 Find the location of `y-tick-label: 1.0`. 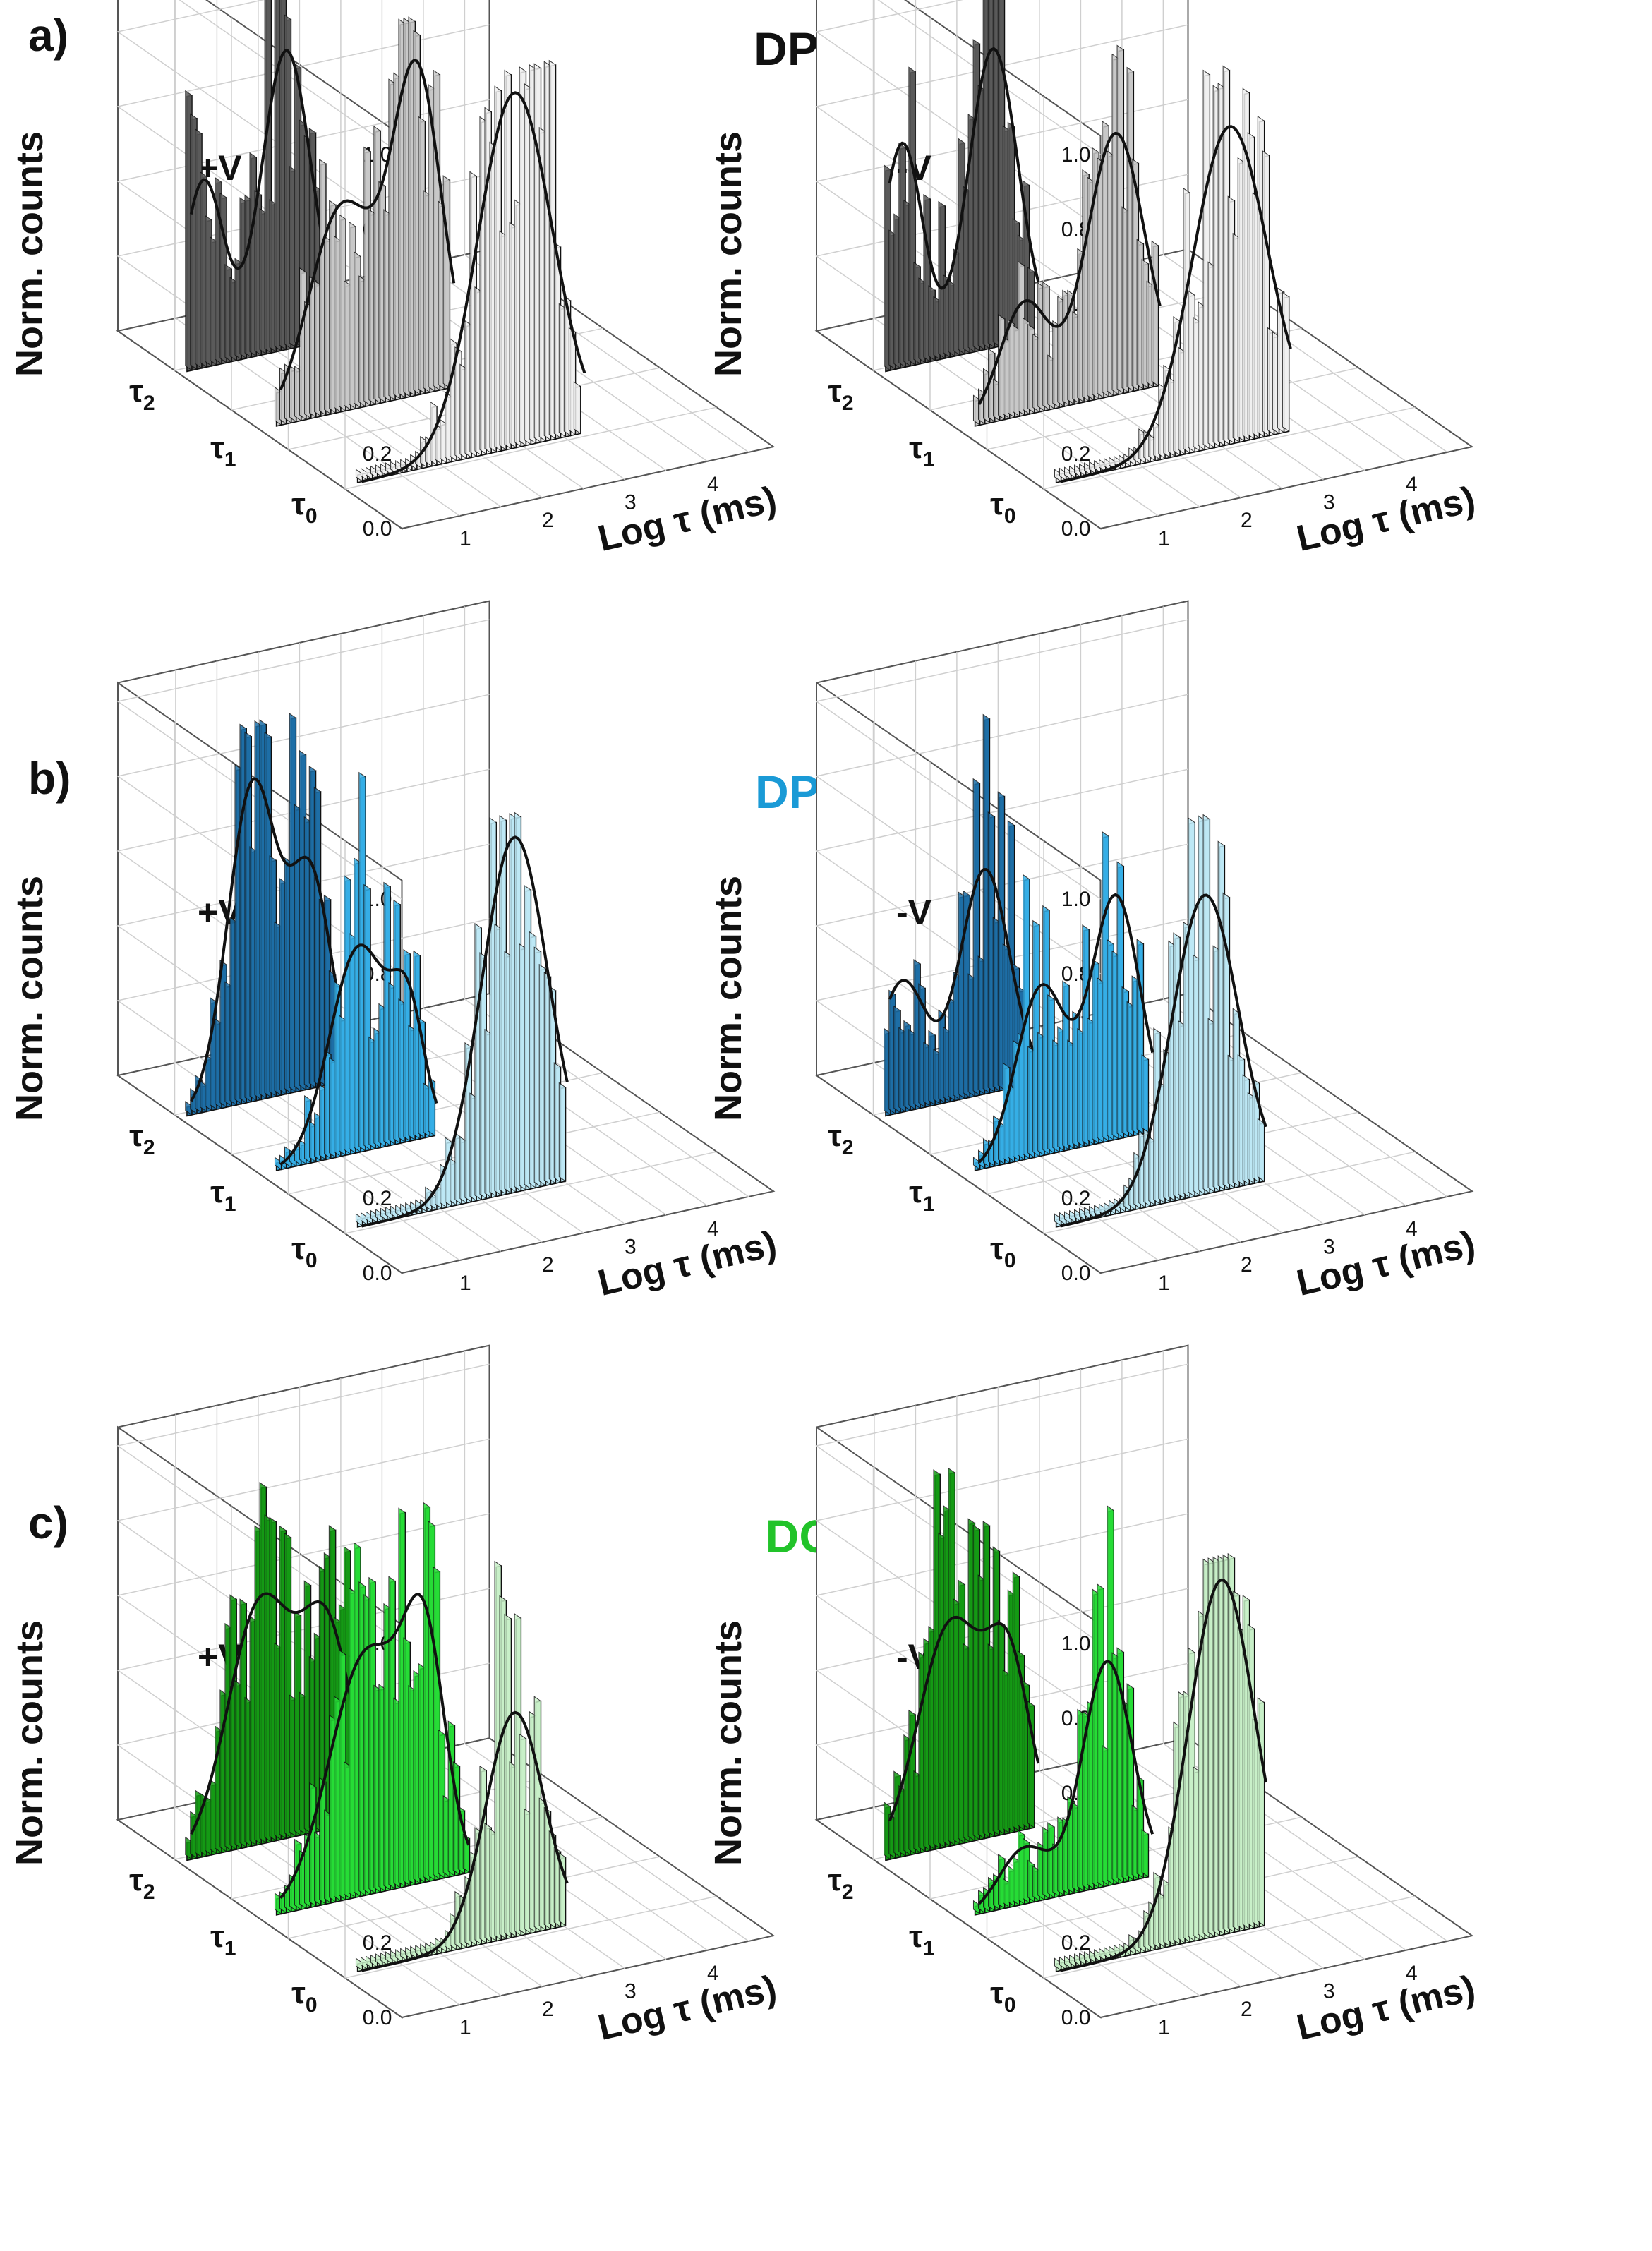

y-tick-label: 1.0 is located at coordinates (1076, 899).